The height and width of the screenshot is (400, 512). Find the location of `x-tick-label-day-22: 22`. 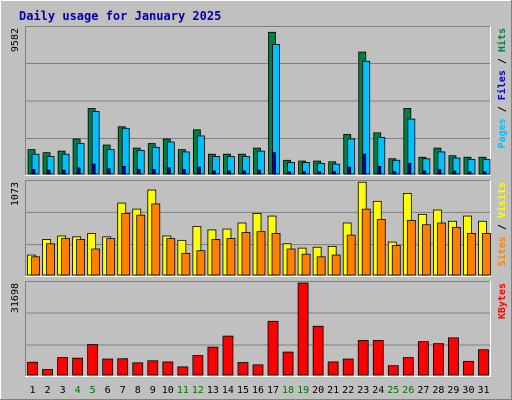

x-tick-label-day-22: 22 is located at coordinates (348, 390).